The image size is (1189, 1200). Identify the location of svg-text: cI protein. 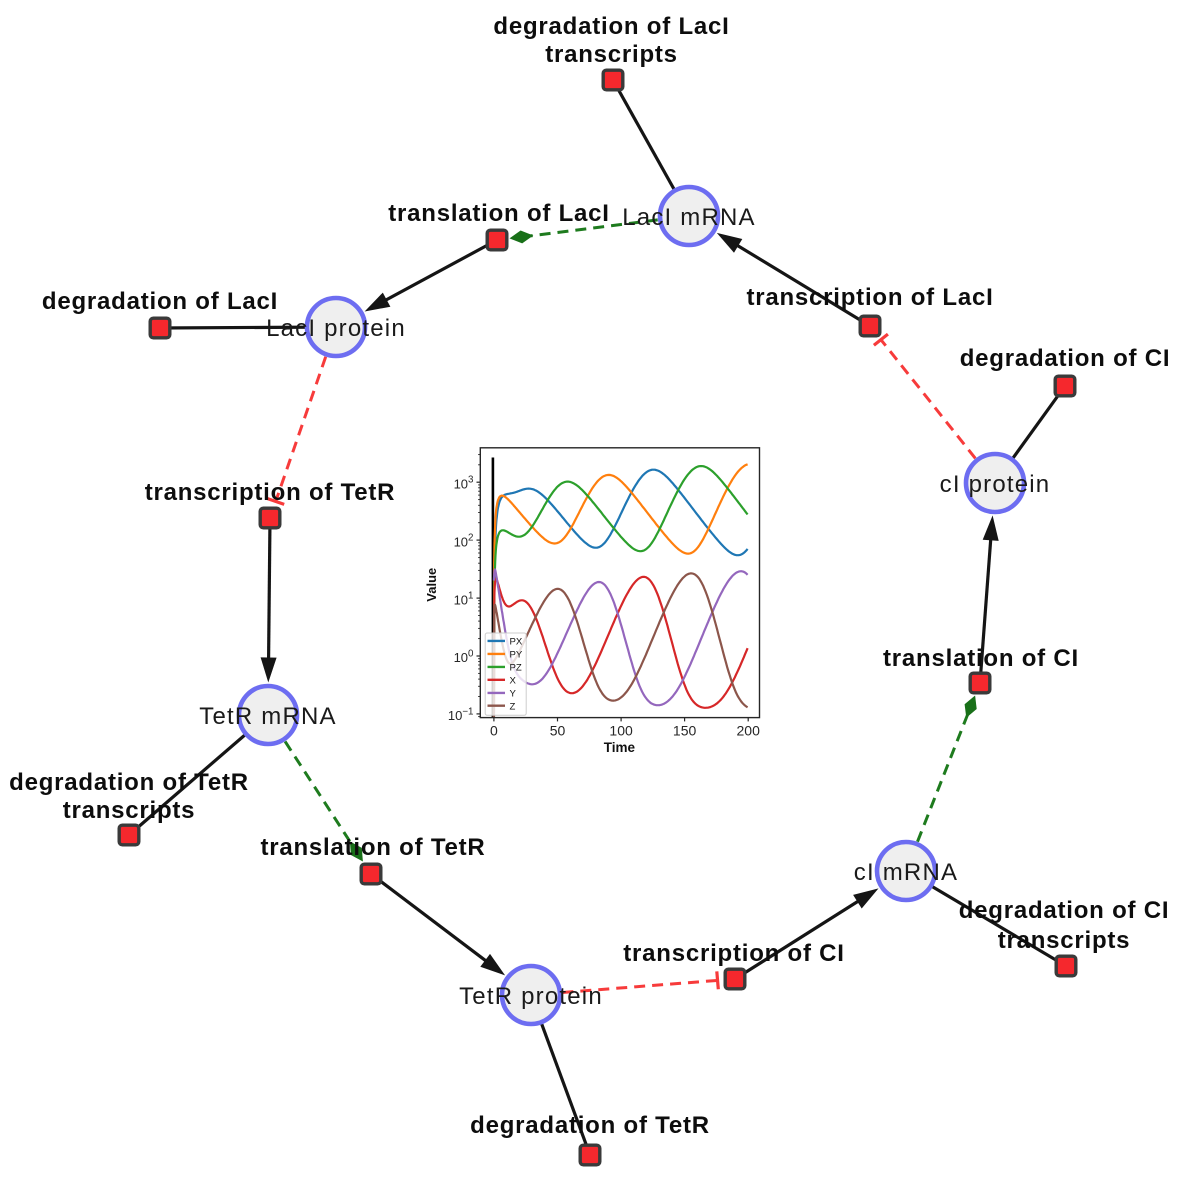
(995, 484).